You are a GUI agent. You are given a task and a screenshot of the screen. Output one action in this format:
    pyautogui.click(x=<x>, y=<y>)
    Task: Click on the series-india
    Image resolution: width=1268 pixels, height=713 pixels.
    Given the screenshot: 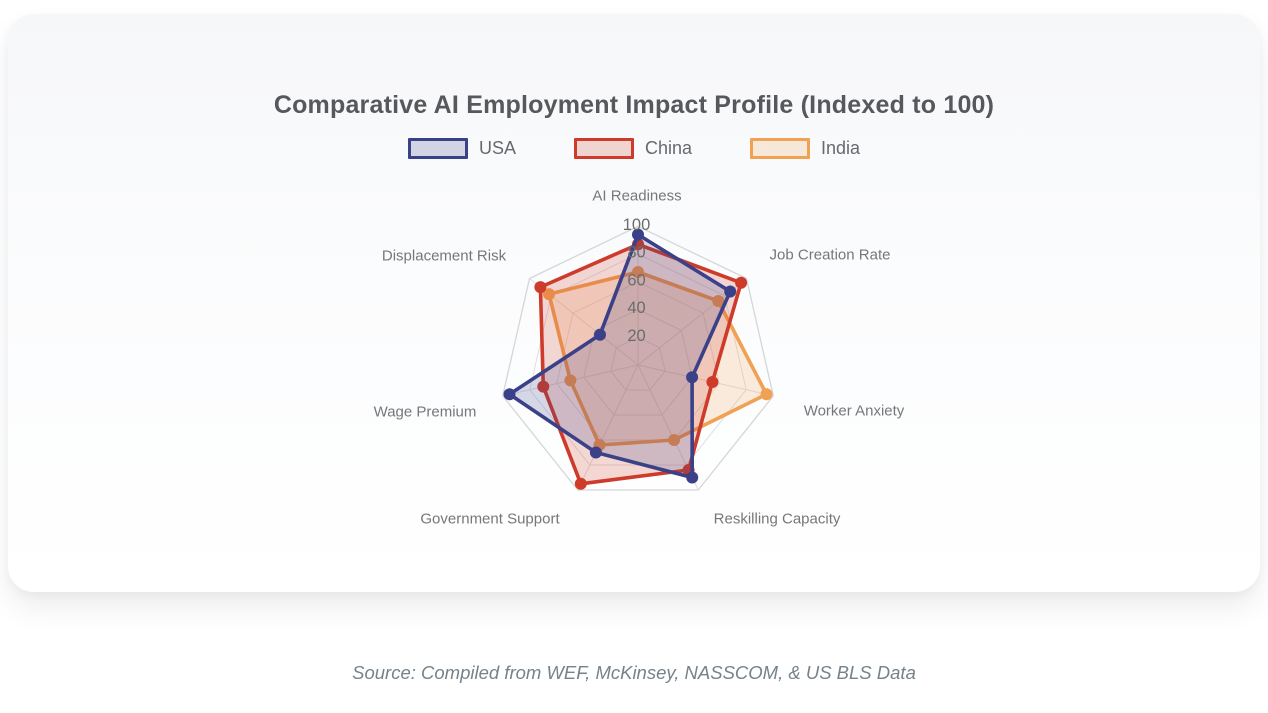 What is the action you would take?
    pyautogui.click(x=658, y=358)
    